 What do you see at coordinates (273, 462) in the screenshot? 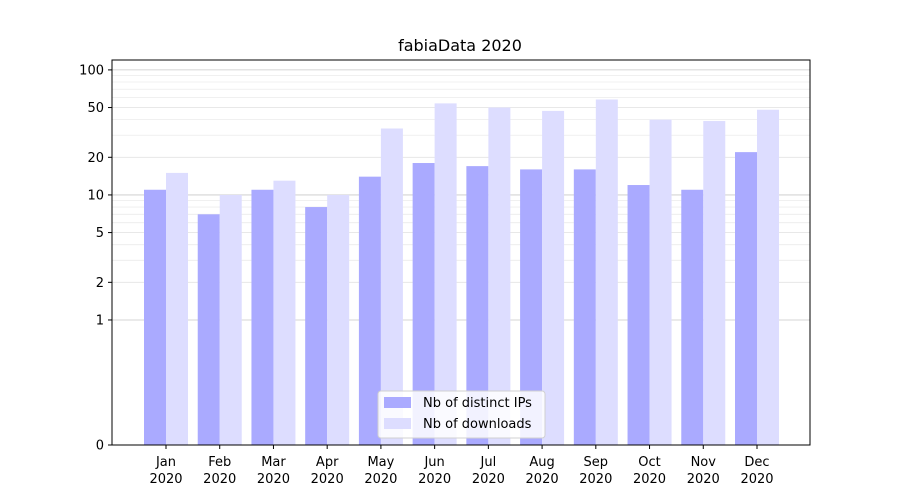
I see `x-tick-label-month: Mar` at bounding box center [273, 462].